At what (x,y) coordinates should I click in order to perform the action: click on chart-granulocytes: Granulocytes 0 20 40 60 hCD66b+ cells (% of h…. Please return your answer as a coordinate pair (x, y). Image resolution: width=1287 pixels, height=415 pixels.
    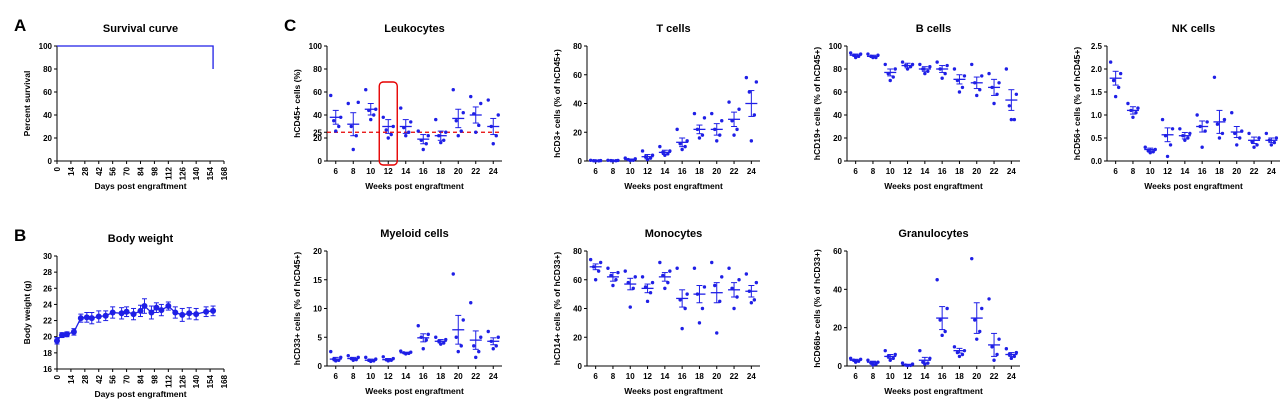
    Looking at the image, I should click on (916, 312).